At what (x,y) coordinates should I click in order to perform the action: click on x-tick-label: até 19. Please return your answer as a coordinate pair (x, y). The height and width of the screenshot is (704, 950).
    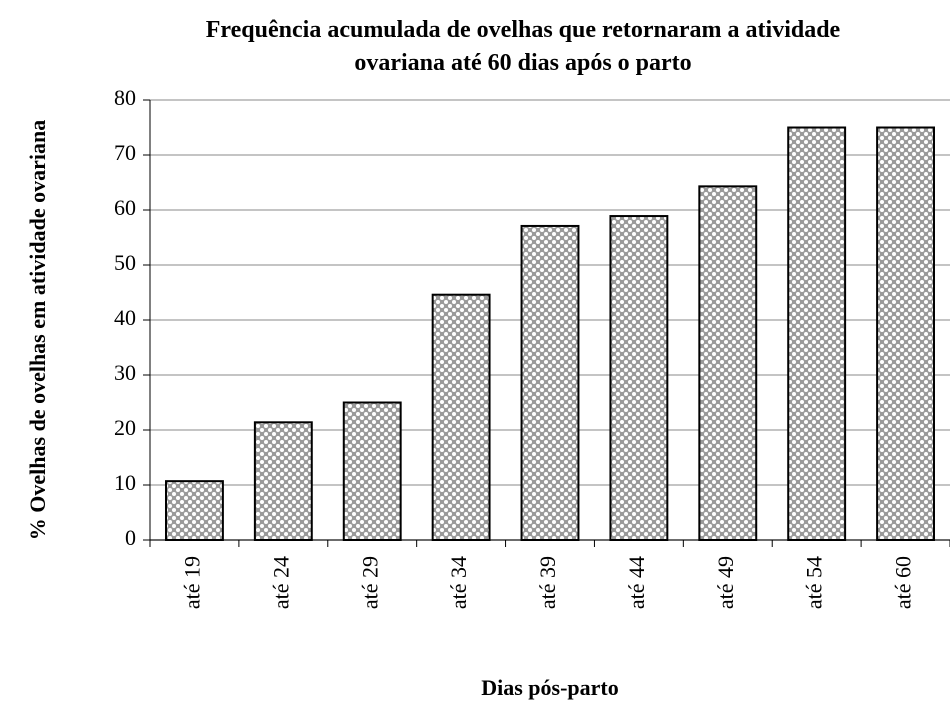
    Looking at the image, I should click on (191, 582).